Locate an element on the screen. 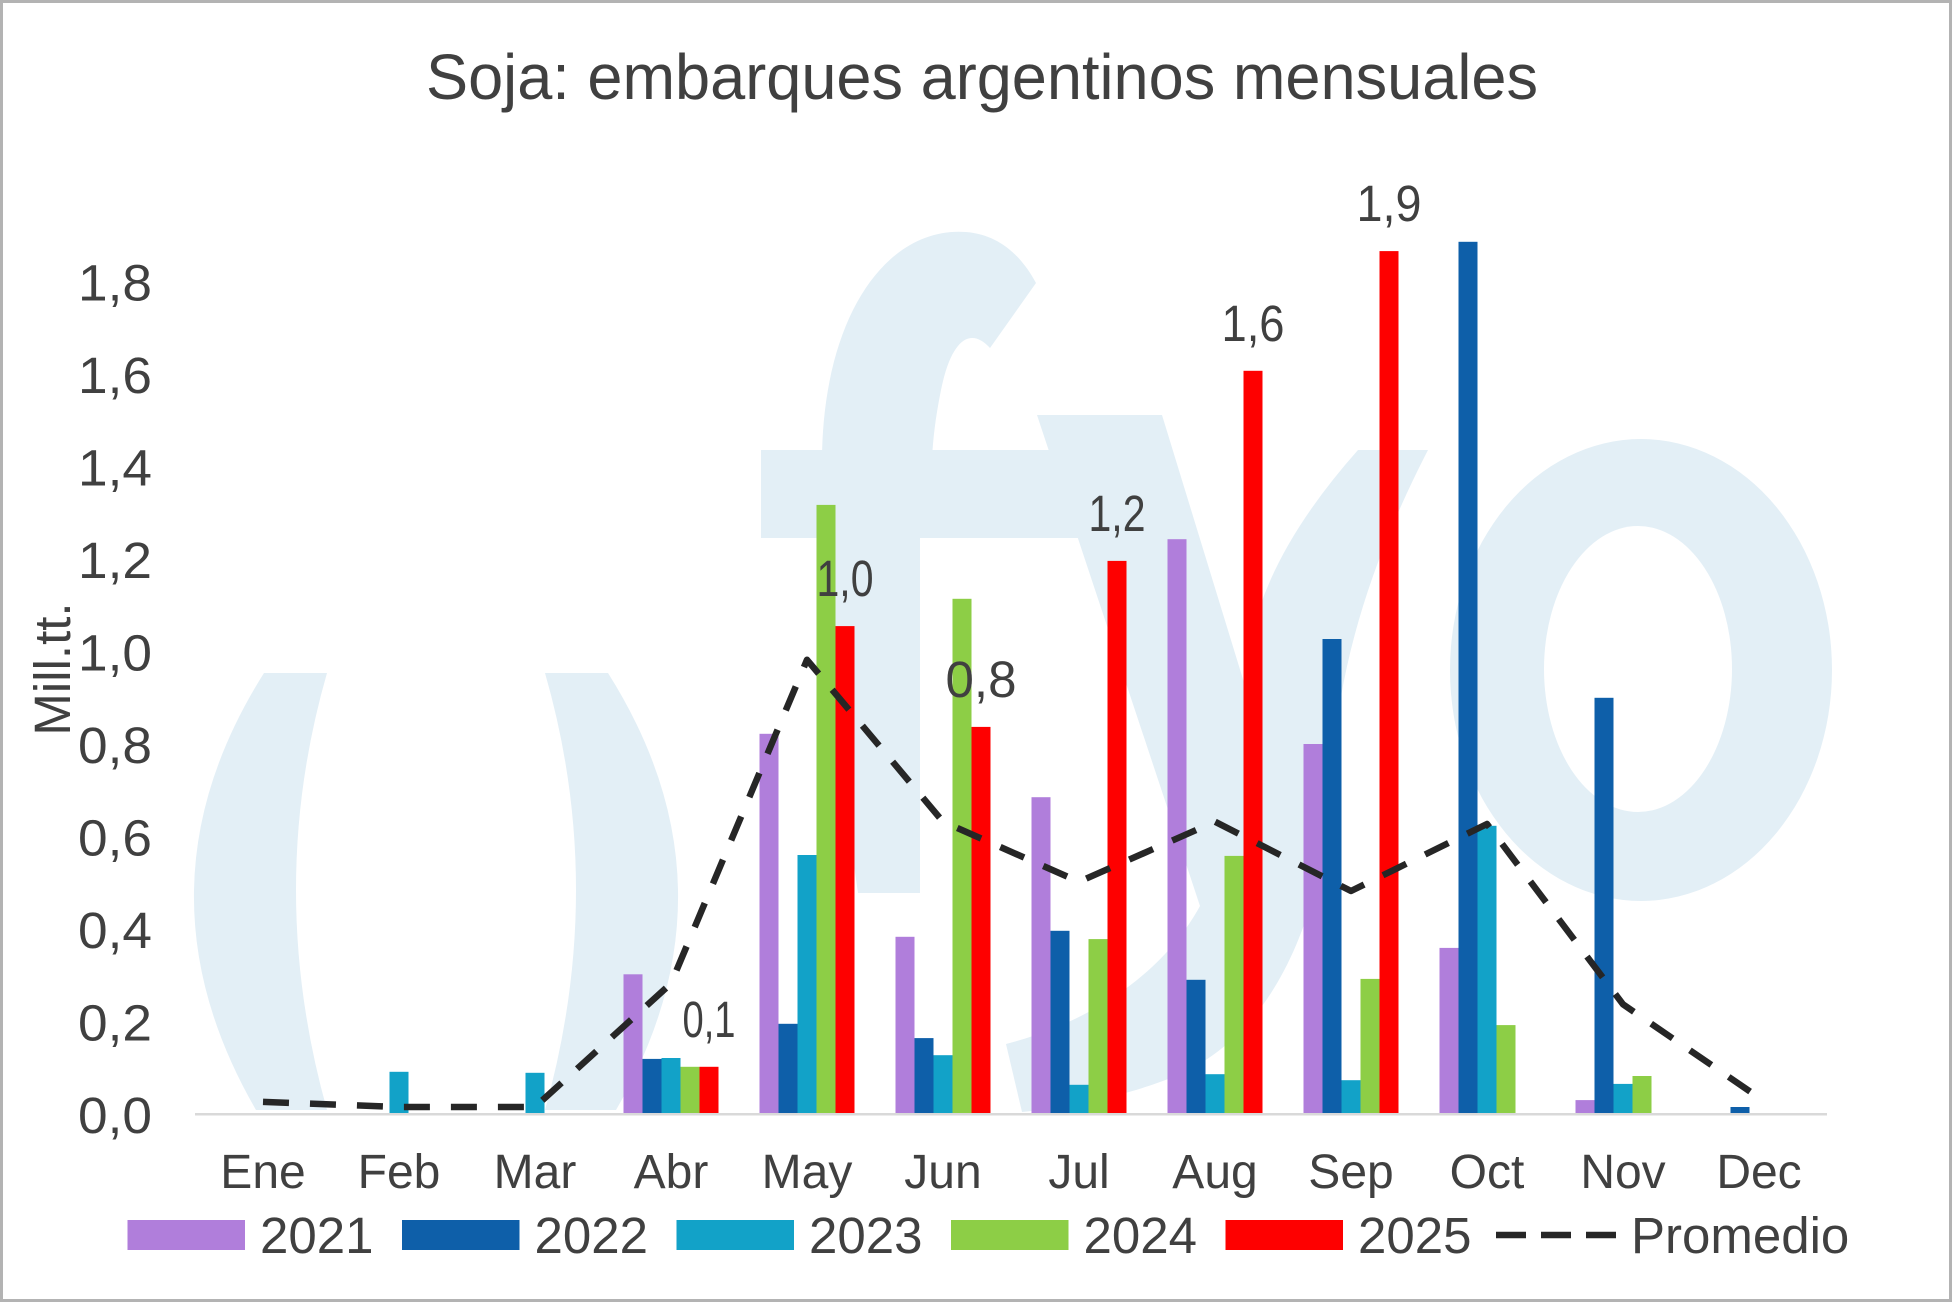 This screenshot has height=1302, width=1952. svg-text: Feb is located at coordinates (399, 1172).